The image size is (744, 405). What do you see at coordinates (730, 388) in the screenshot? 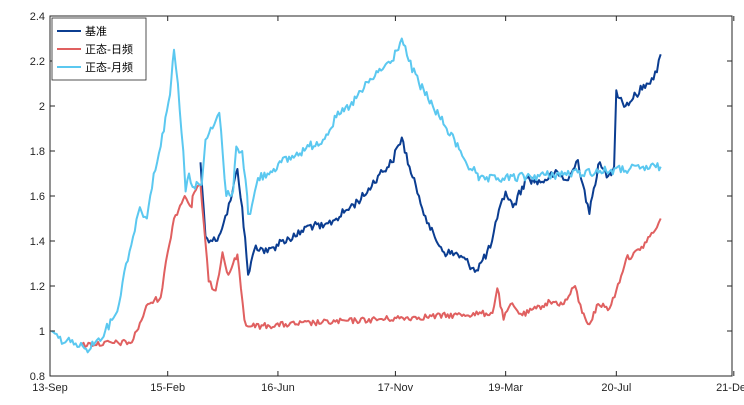
I see `x-tick-label: 21-Dec` at bounding box center [730, 388].